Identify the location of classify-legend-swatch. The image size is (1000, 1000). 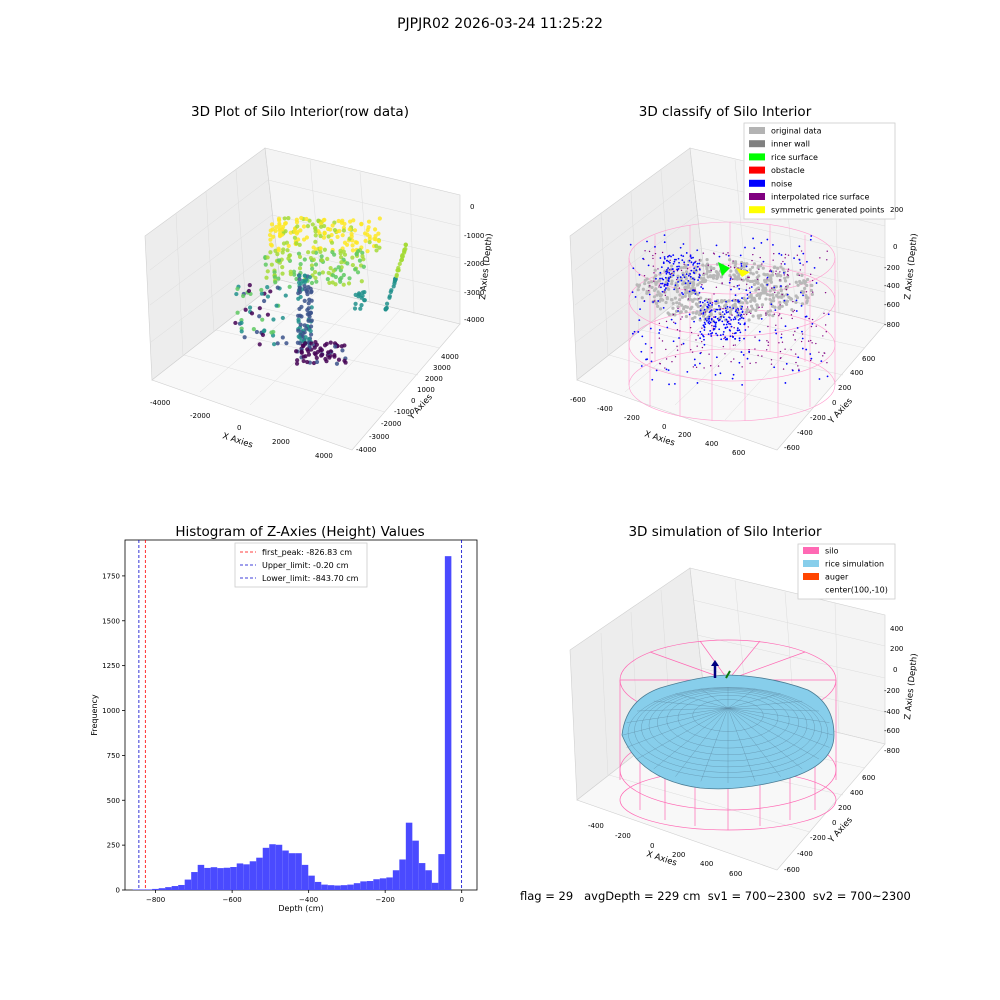
(757, 170).